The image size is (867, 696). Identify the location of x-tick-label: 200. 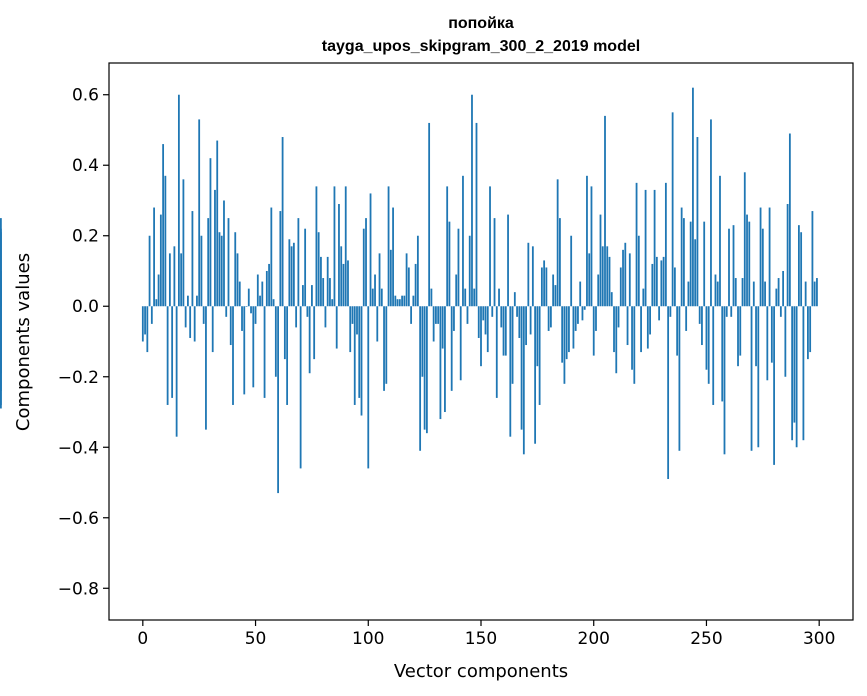
(594, 639).